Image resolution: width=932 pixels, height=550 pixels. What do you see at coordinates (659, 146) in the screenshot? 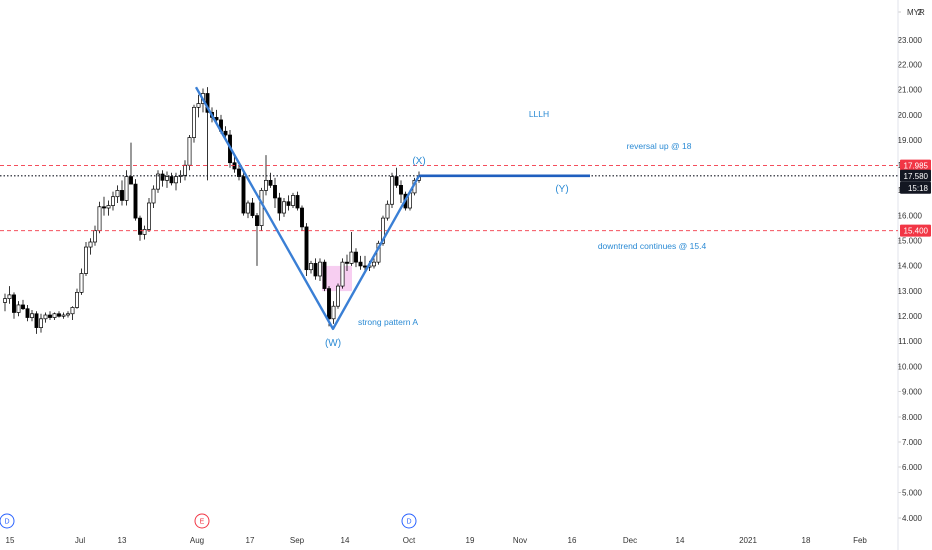
I see `annotation-reversal-up: reversal up @ 18` at bounding box center [659, 146].